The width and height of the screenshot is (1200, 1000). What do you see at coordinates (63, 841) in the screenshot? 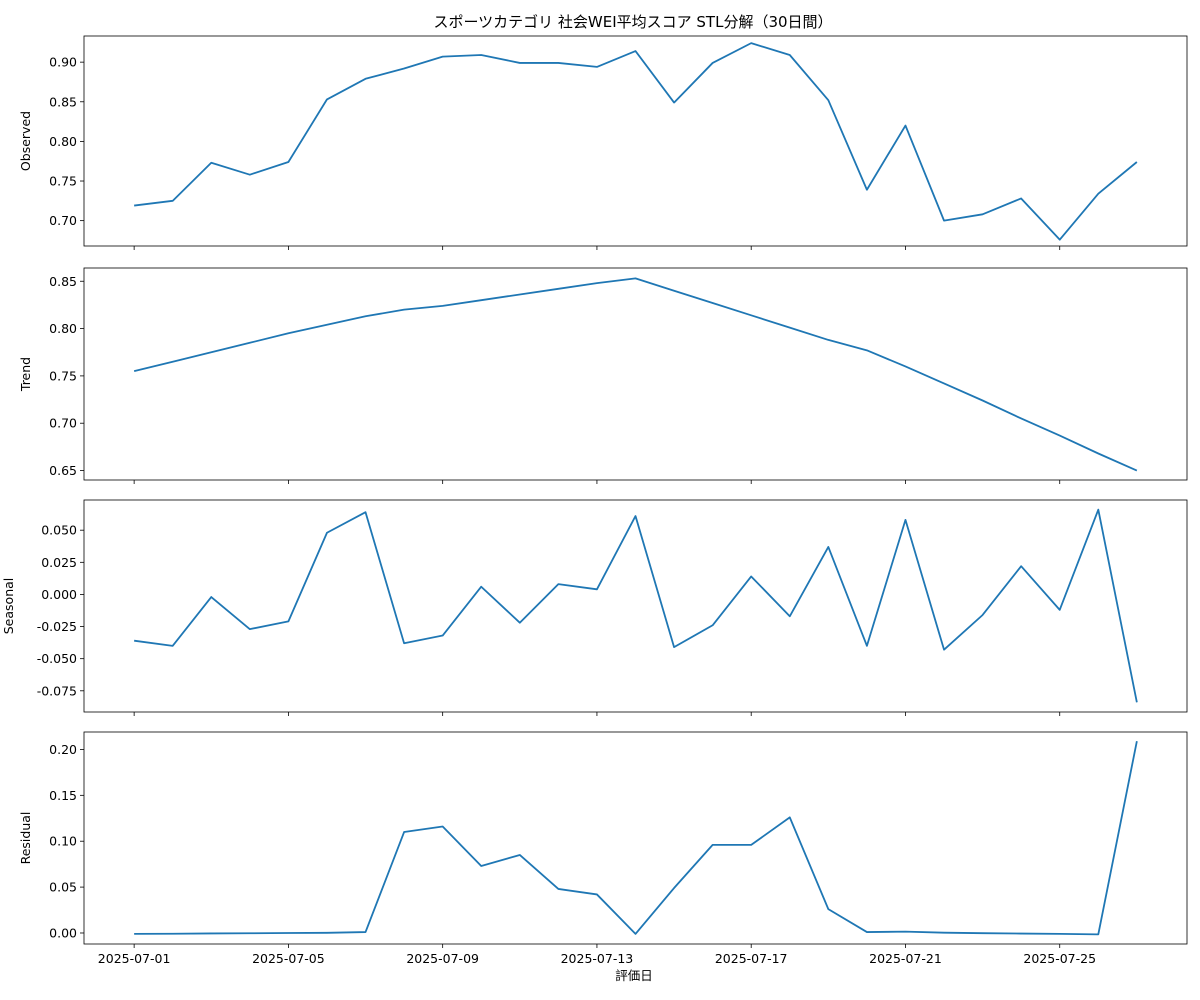
I see `y-tick-label: 0.10` at bounding box center [63, 841].